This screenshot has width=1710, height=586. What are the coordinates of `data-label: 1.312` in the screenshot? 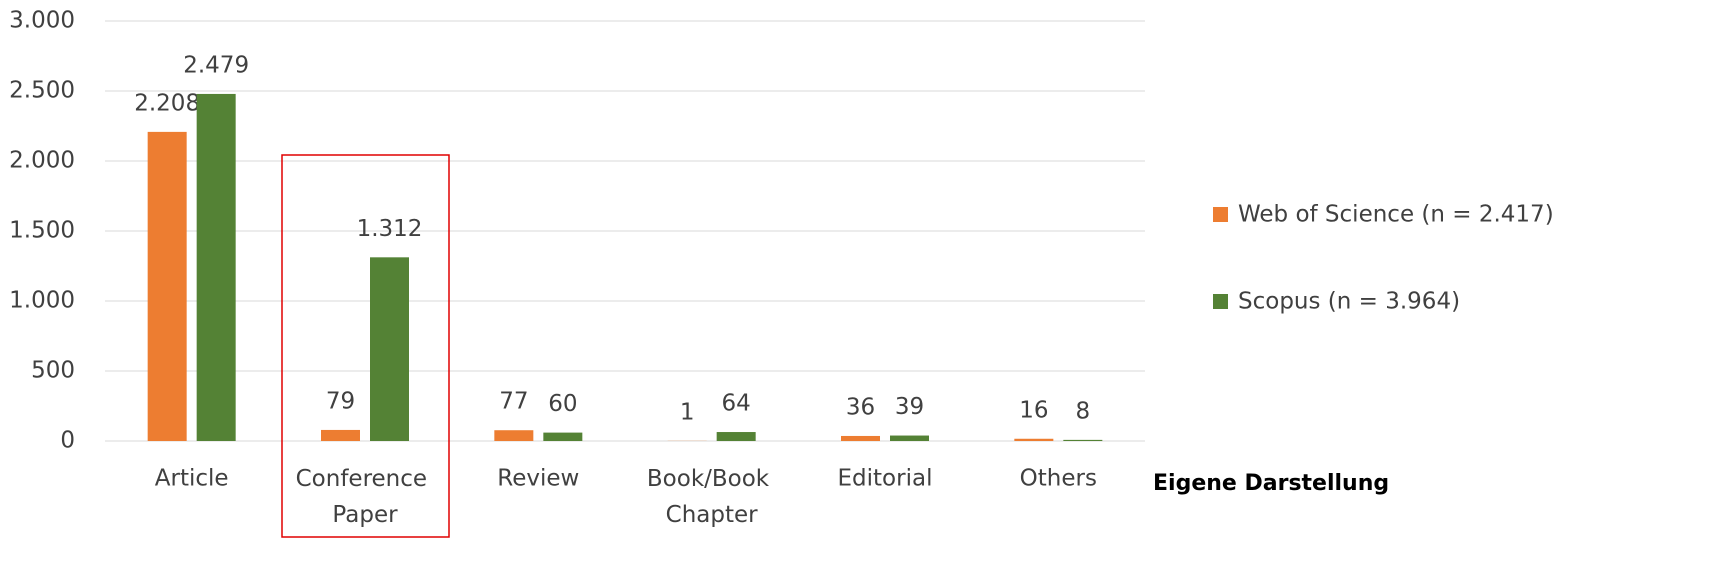 It's located at (390, 229).